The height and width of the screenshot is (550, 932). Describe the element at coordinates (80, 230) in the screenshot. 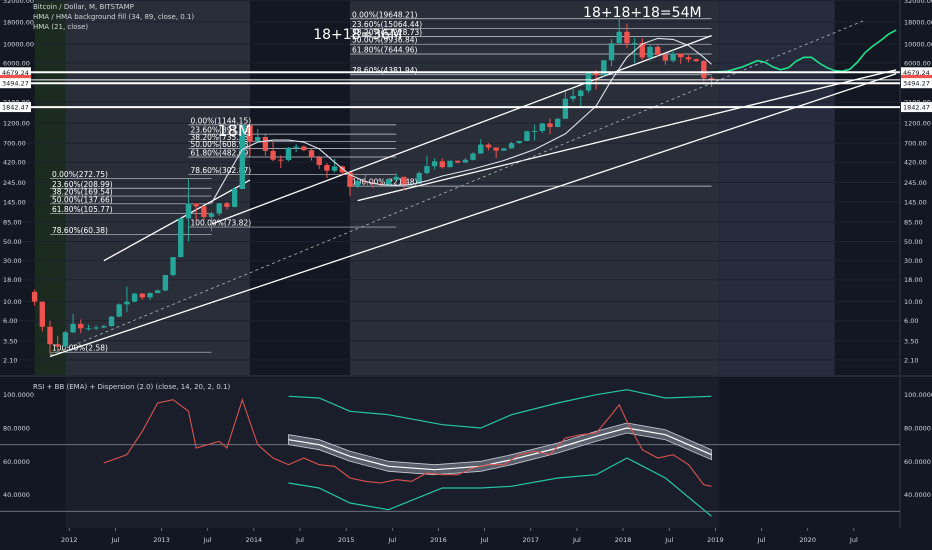

I see `fib-label: 78.60%(60.38)` at that location.